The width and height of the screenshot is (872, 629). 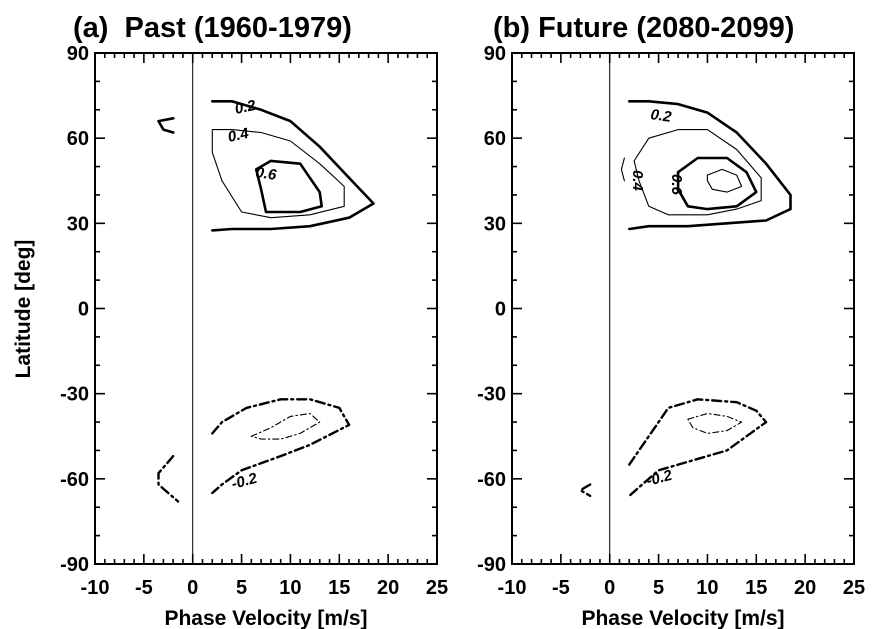 What do you see at coordinates (212, 28) in the screenshot?
I see `panel-title-past: (a) Past (1960-1979)` at bounding box center [212, 28].